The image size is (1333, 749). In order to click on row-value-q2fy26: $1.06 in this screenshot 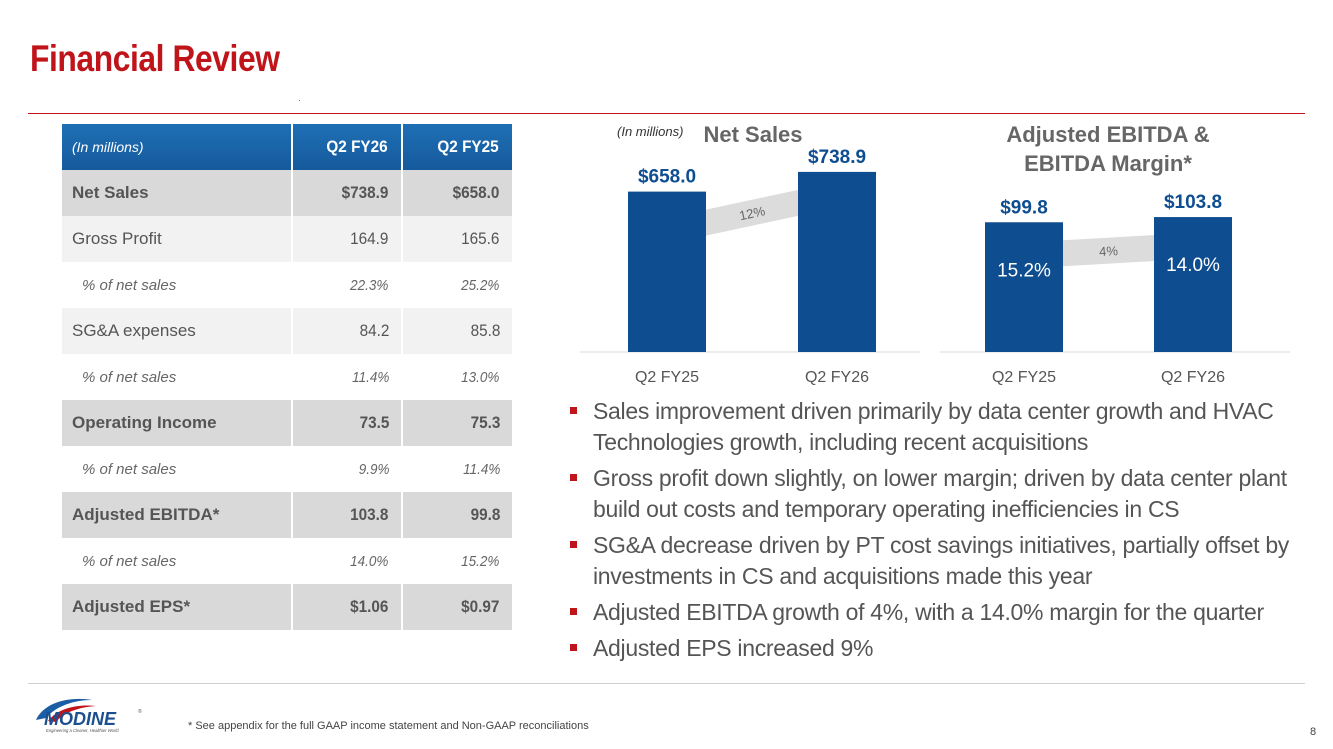, I will do `click(346, 607)`.